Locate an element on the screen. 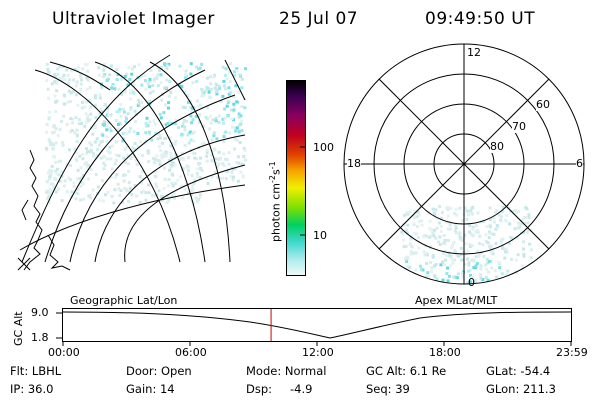  geo-grid-line is located at coordinates (132, 217).